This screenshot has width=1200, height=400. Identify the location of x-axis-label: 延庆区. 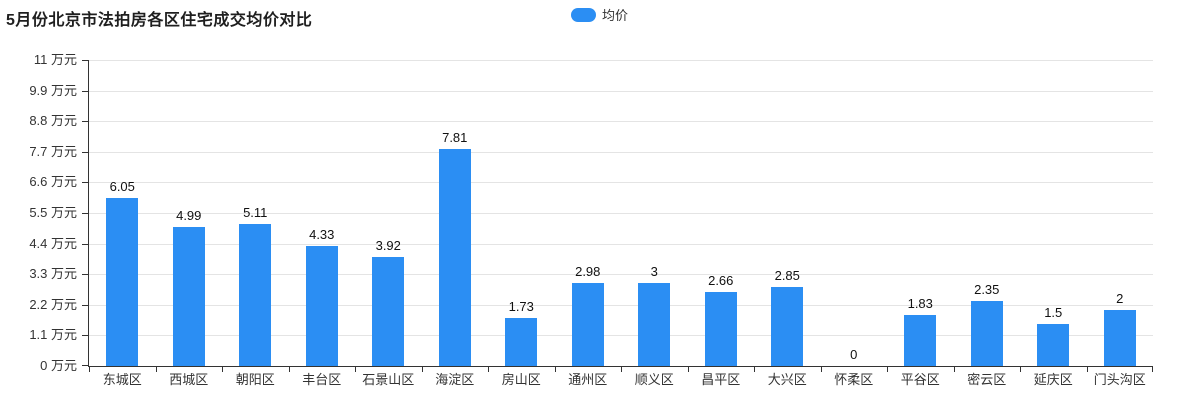
(1053, 379).